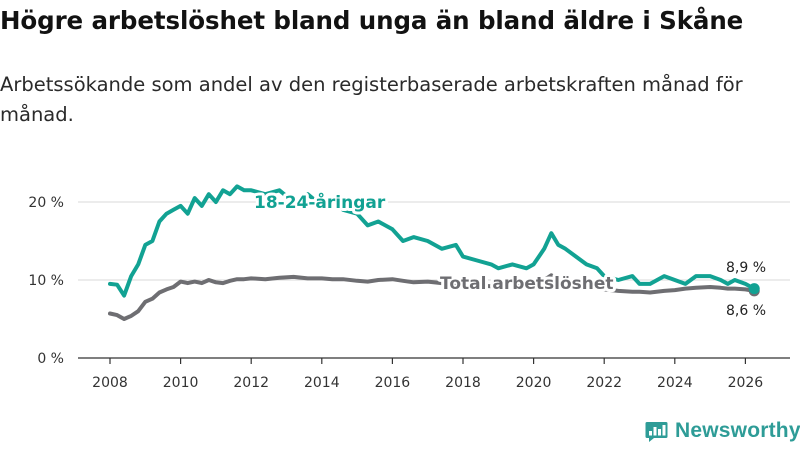 The height and width of the screenshot is (450, 800). Describe the element at coordinates (432, 297) in the screenshot. I see `series-line-total` at that location.